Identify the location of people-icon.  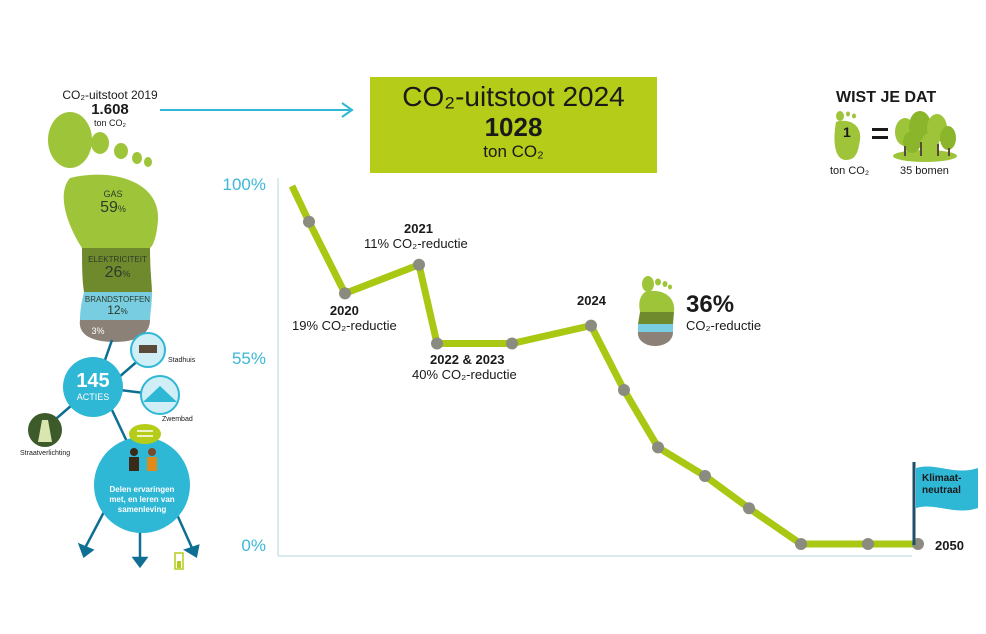
(143, 459).